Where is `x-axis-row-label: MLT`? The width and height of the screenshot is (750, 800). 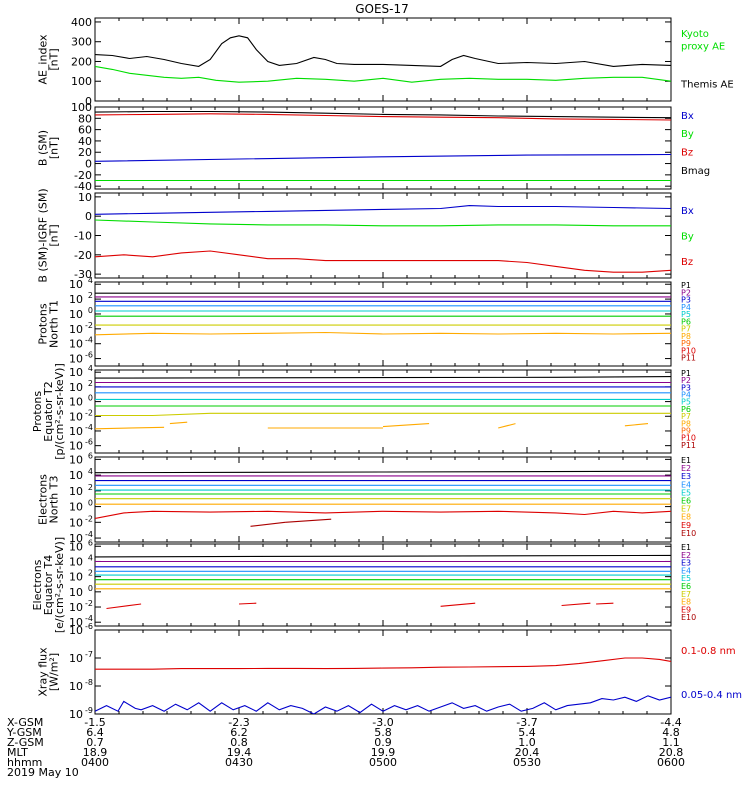 x-axis-row-label: MLT is located at coordinates (17, 752).